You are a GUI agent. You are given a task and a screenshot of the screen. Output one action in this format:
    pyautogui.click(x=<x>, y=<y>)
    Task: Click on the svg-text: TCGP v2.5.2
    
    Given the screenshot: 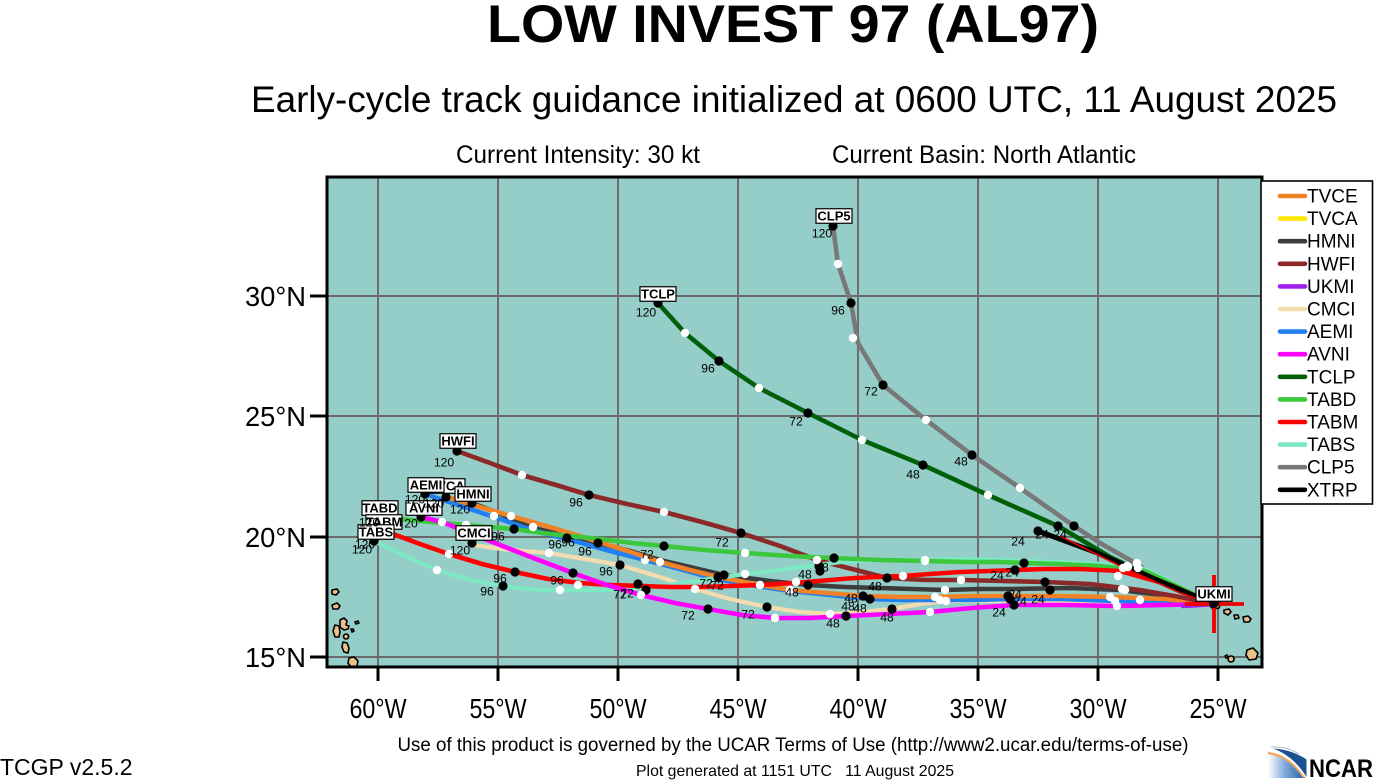 What is the action you would take?
    pyautogui.click(x=66, y=767)
    